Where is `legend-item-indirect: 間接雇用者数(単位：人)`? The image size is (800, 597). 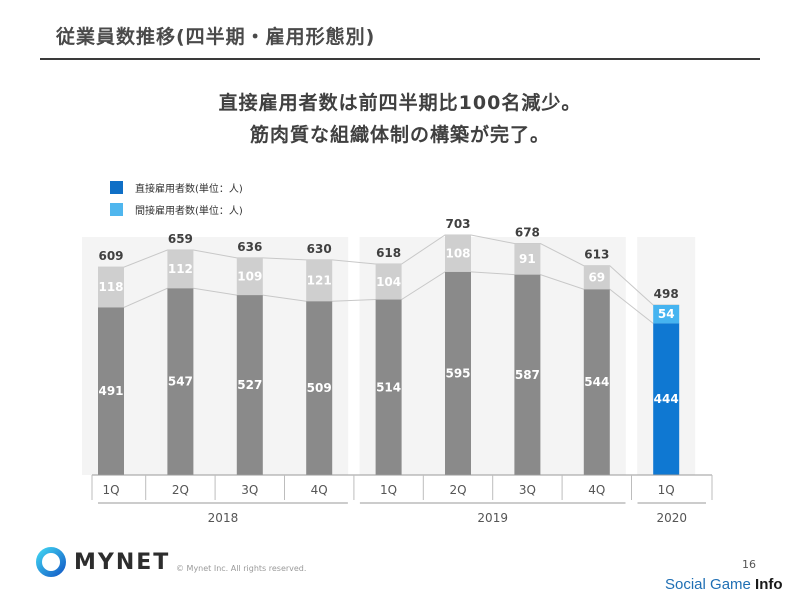 legend-item-indirect: 間接雇用者数(単位：人) is located at coordinates (176, 209).